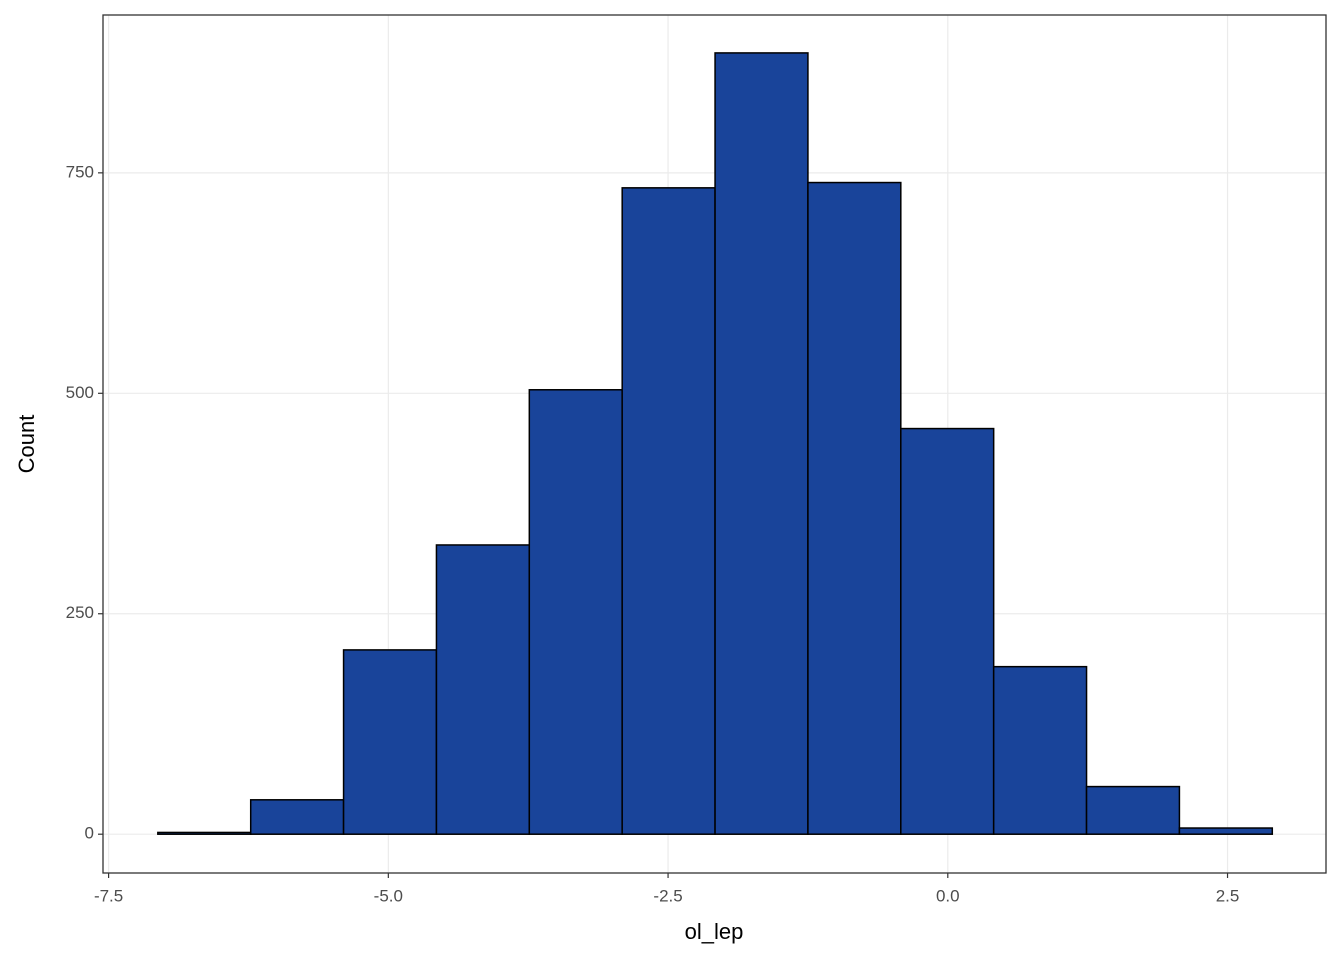  What do you see at coordinates (89, 833) in the screenshot?
I see `y-tick-label: 0` at bounding box center [89, 833].